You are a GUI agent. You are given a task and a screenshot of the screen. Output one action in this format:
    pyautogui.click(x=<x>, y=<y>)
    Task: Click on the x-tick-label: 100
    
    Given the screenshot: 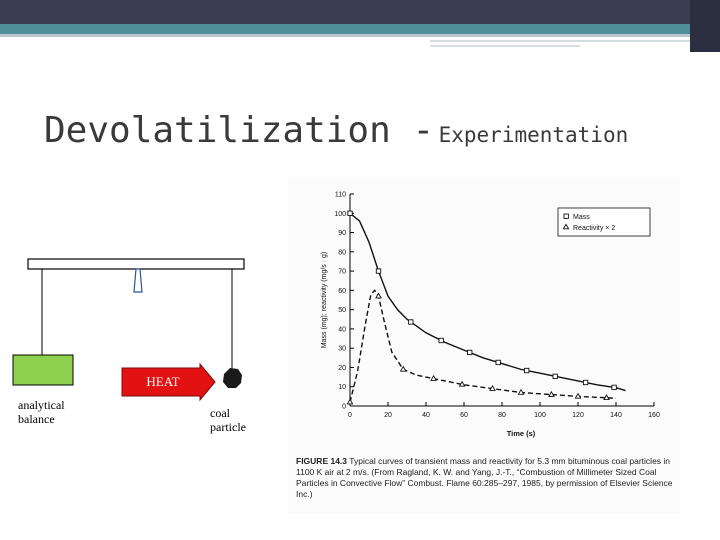 What is the action you would take?
    pyautogui.click(x=540, y=415)
    